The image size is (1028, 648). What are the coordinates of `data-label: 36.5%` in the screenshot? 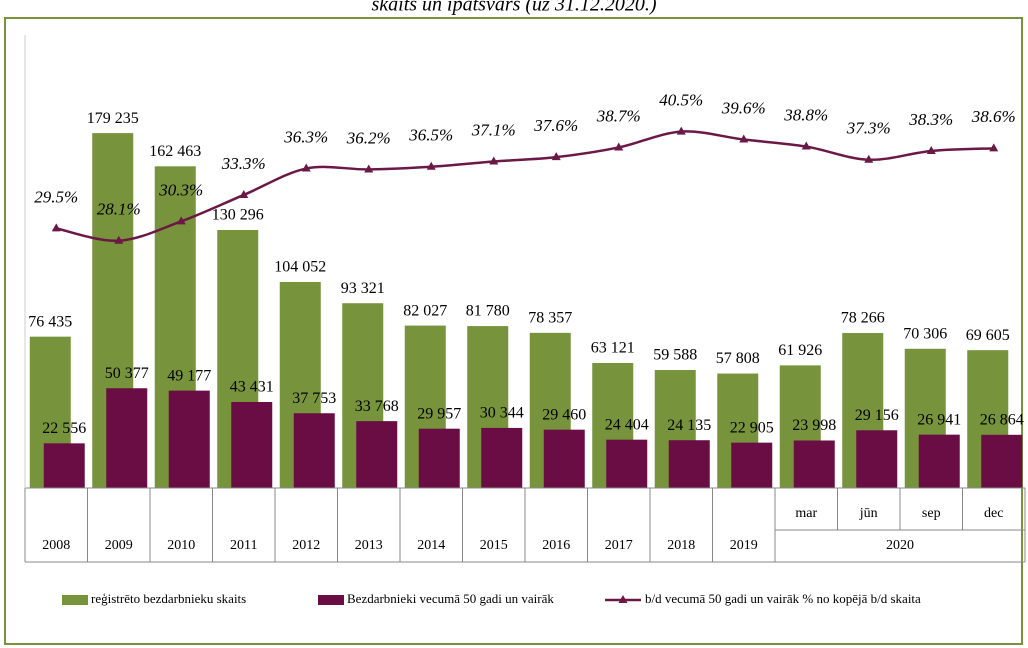 It's located at (430, 135).